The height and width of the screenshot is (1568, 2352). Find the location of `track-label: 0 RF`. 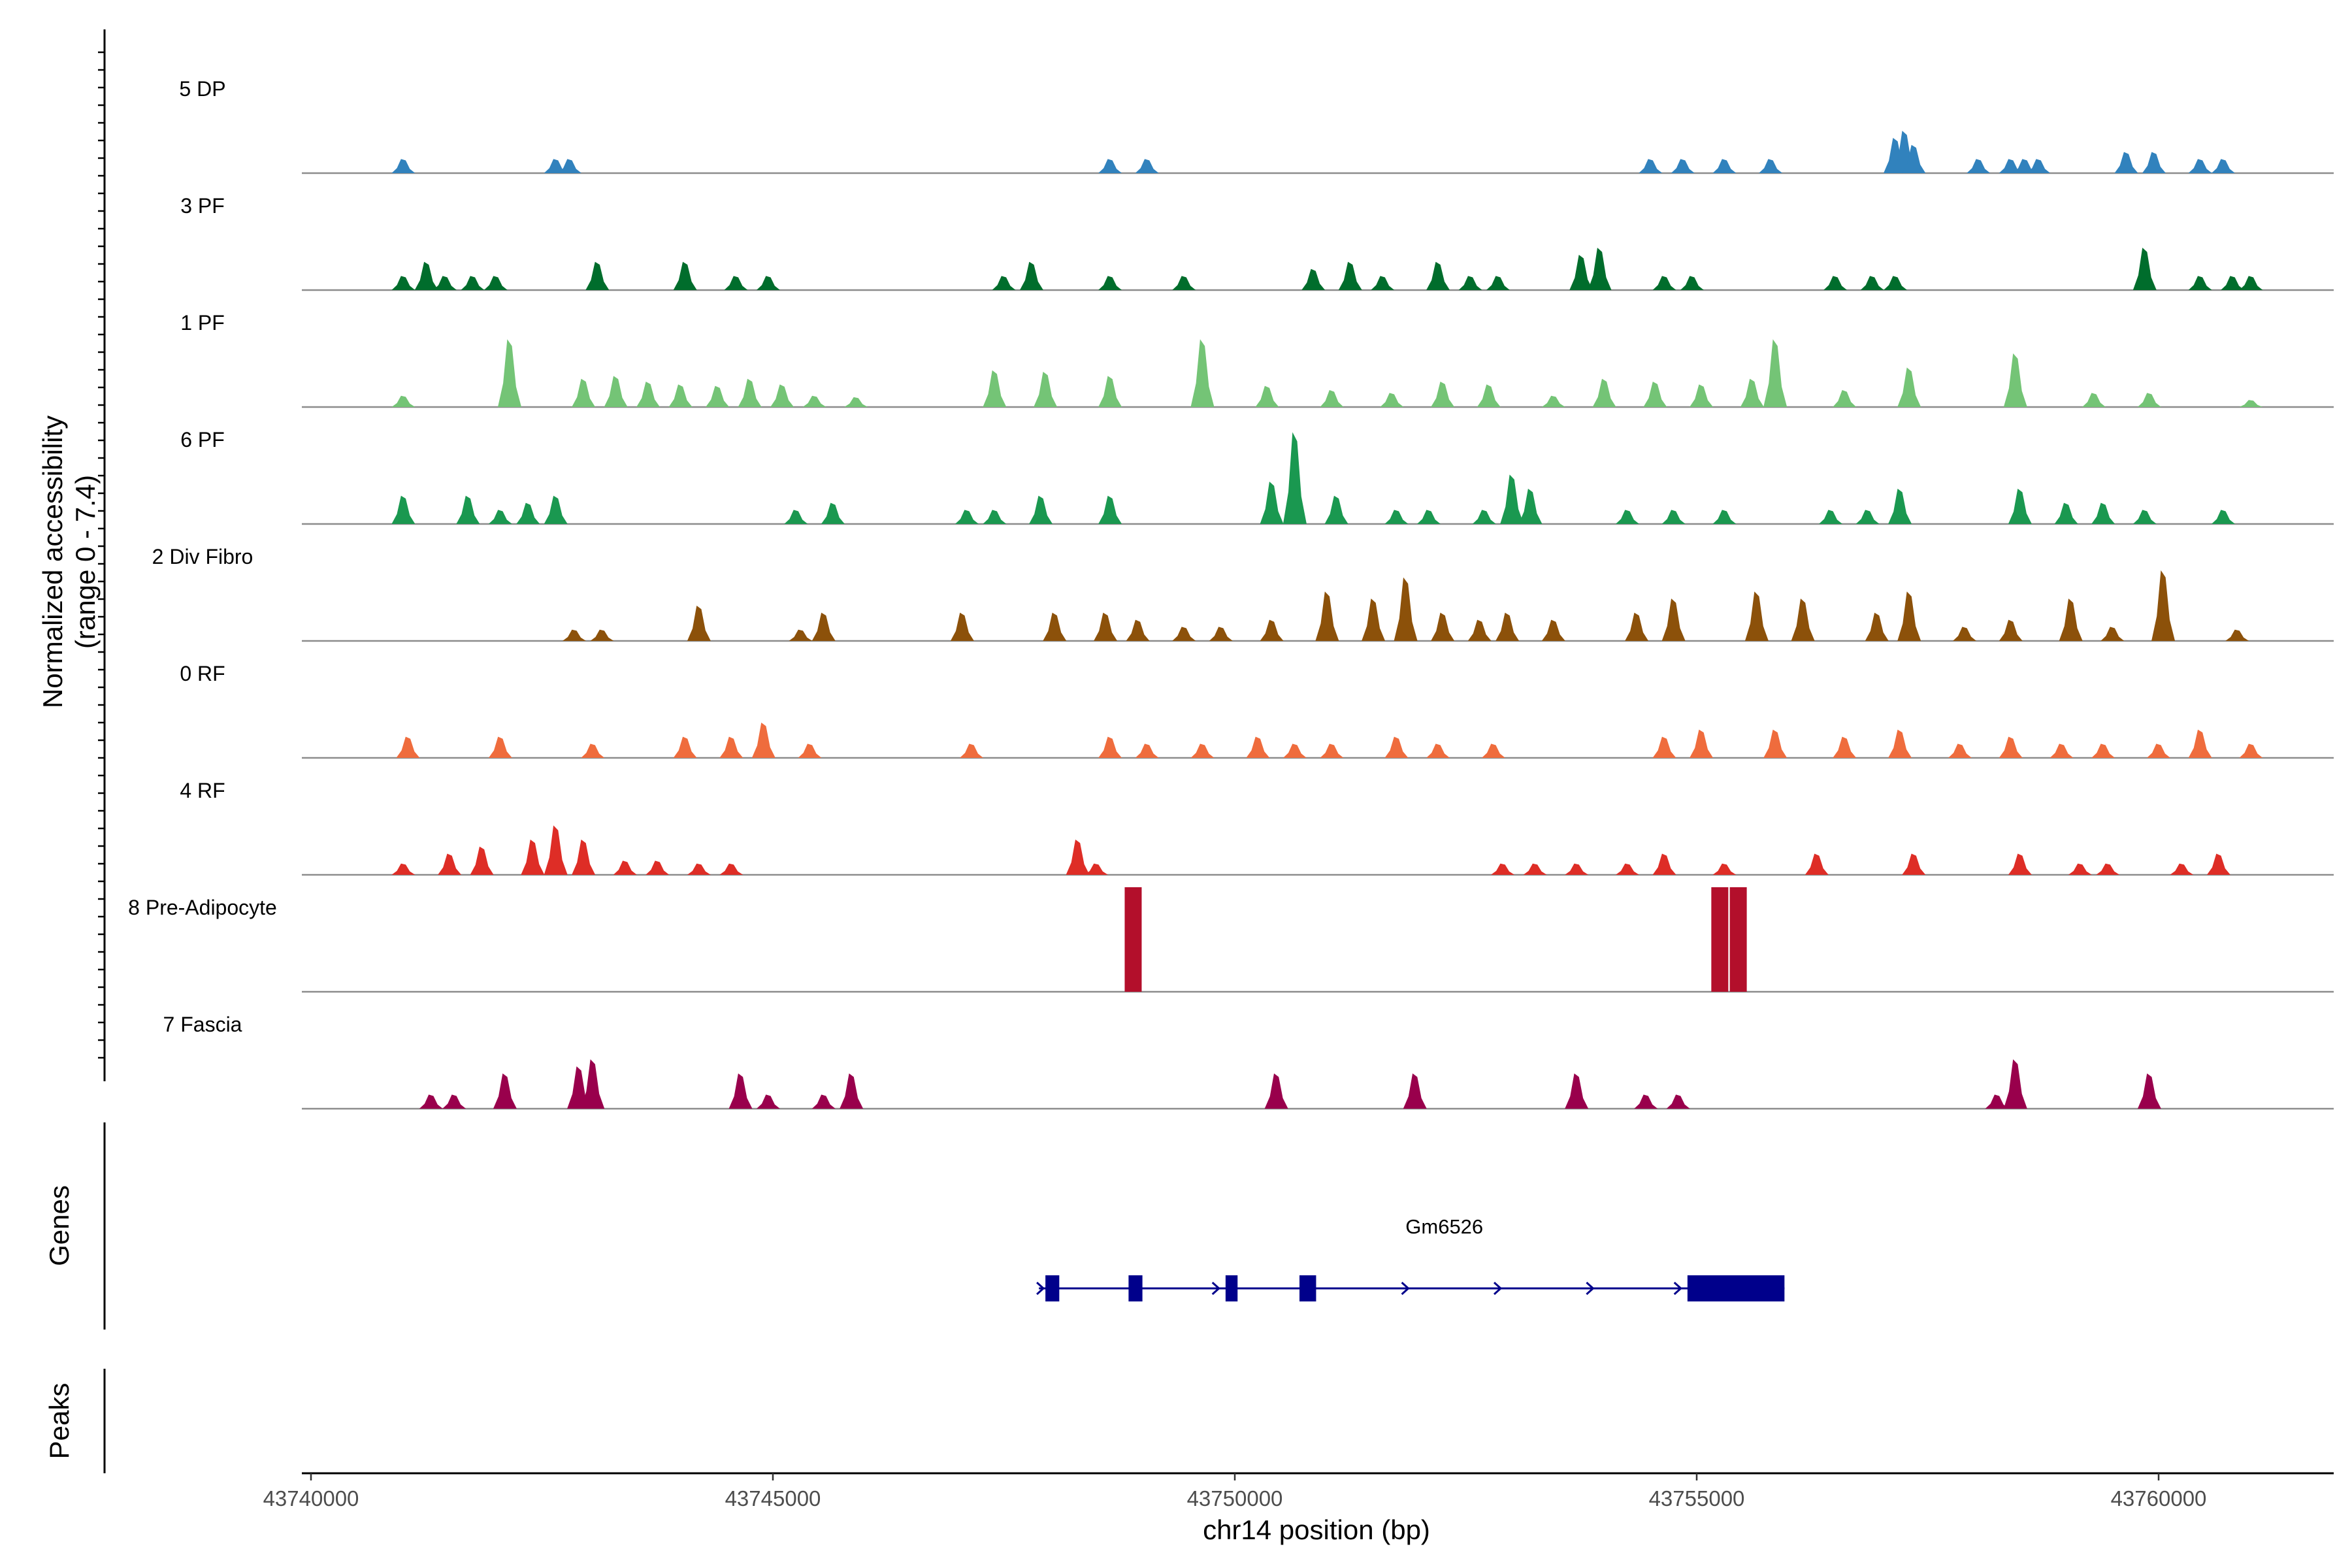

track-label: 0 RF is located at coordinates (202, 673).